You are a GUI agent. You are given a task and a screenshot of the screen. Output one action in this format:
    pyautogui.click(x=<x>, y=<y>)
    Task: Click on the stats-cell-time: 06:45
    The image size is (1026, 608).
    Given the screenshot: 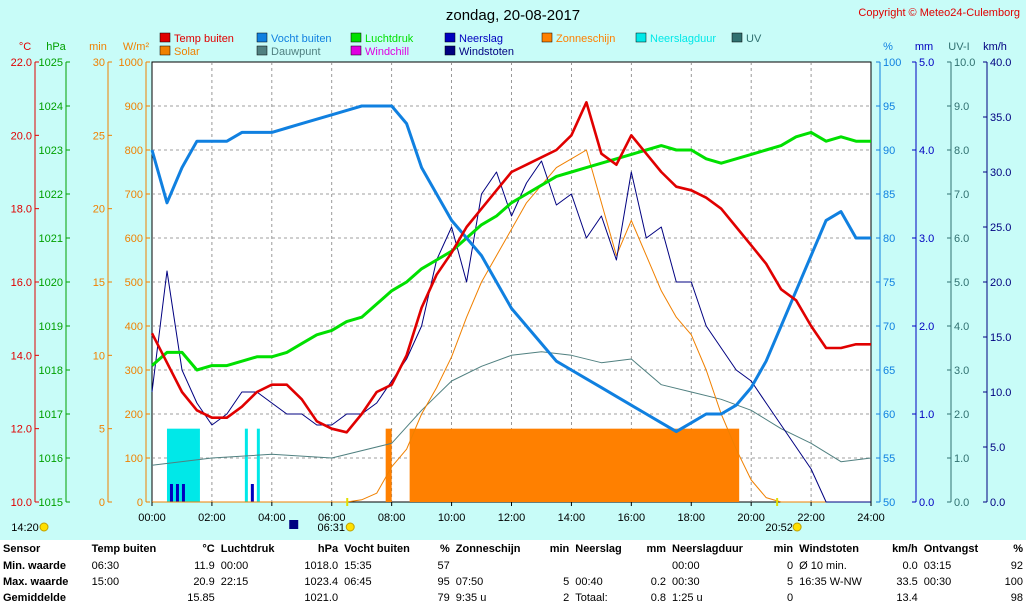 What is the action you would take?
    pyautogui.click(x=358, y=582)
    